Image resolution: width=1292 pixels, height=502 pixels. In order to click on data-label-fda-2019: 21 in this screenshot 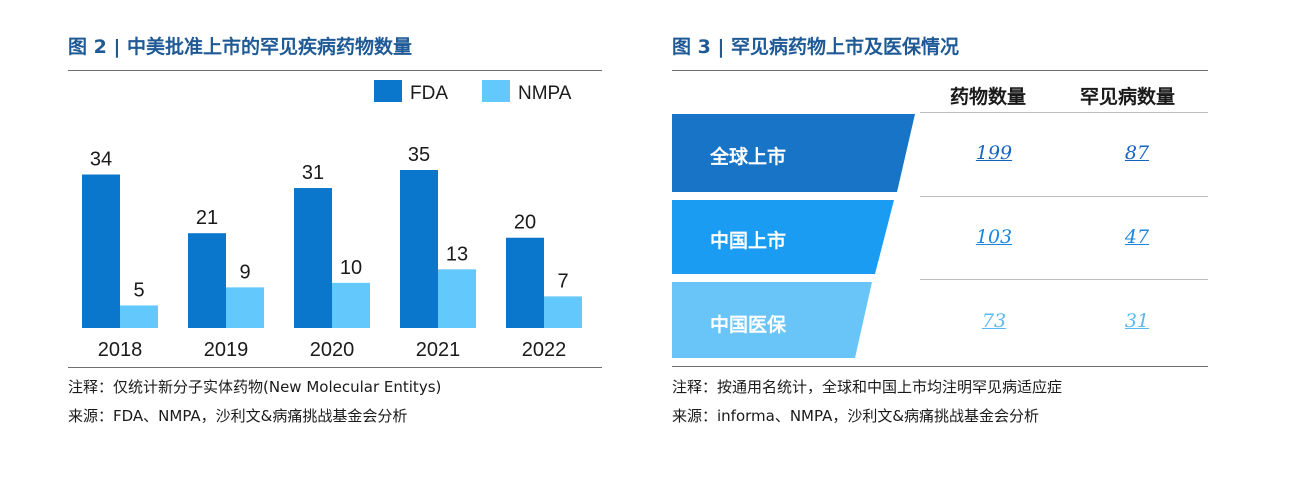, I will do `click(207, 218)`.